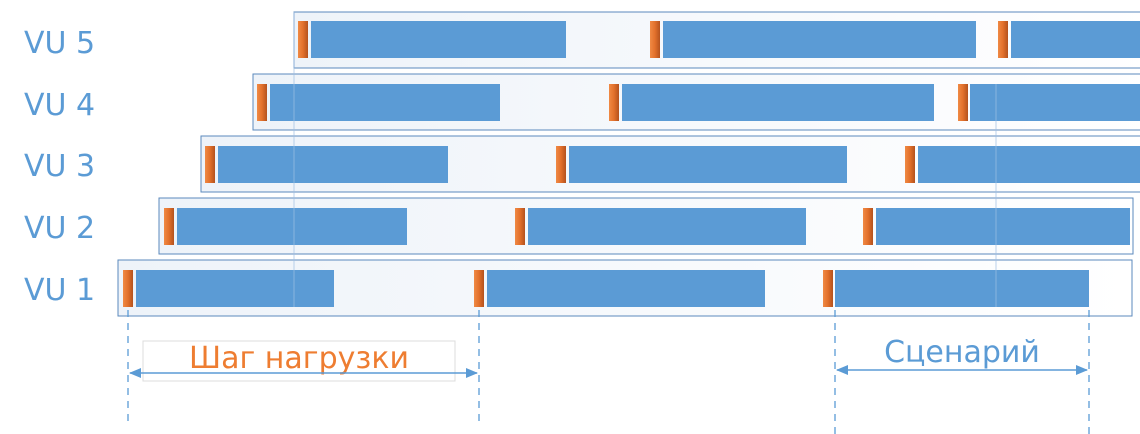 The height and width of the screenshot is (434, 1140). I want to click on row-vu4, so click(696, 102).